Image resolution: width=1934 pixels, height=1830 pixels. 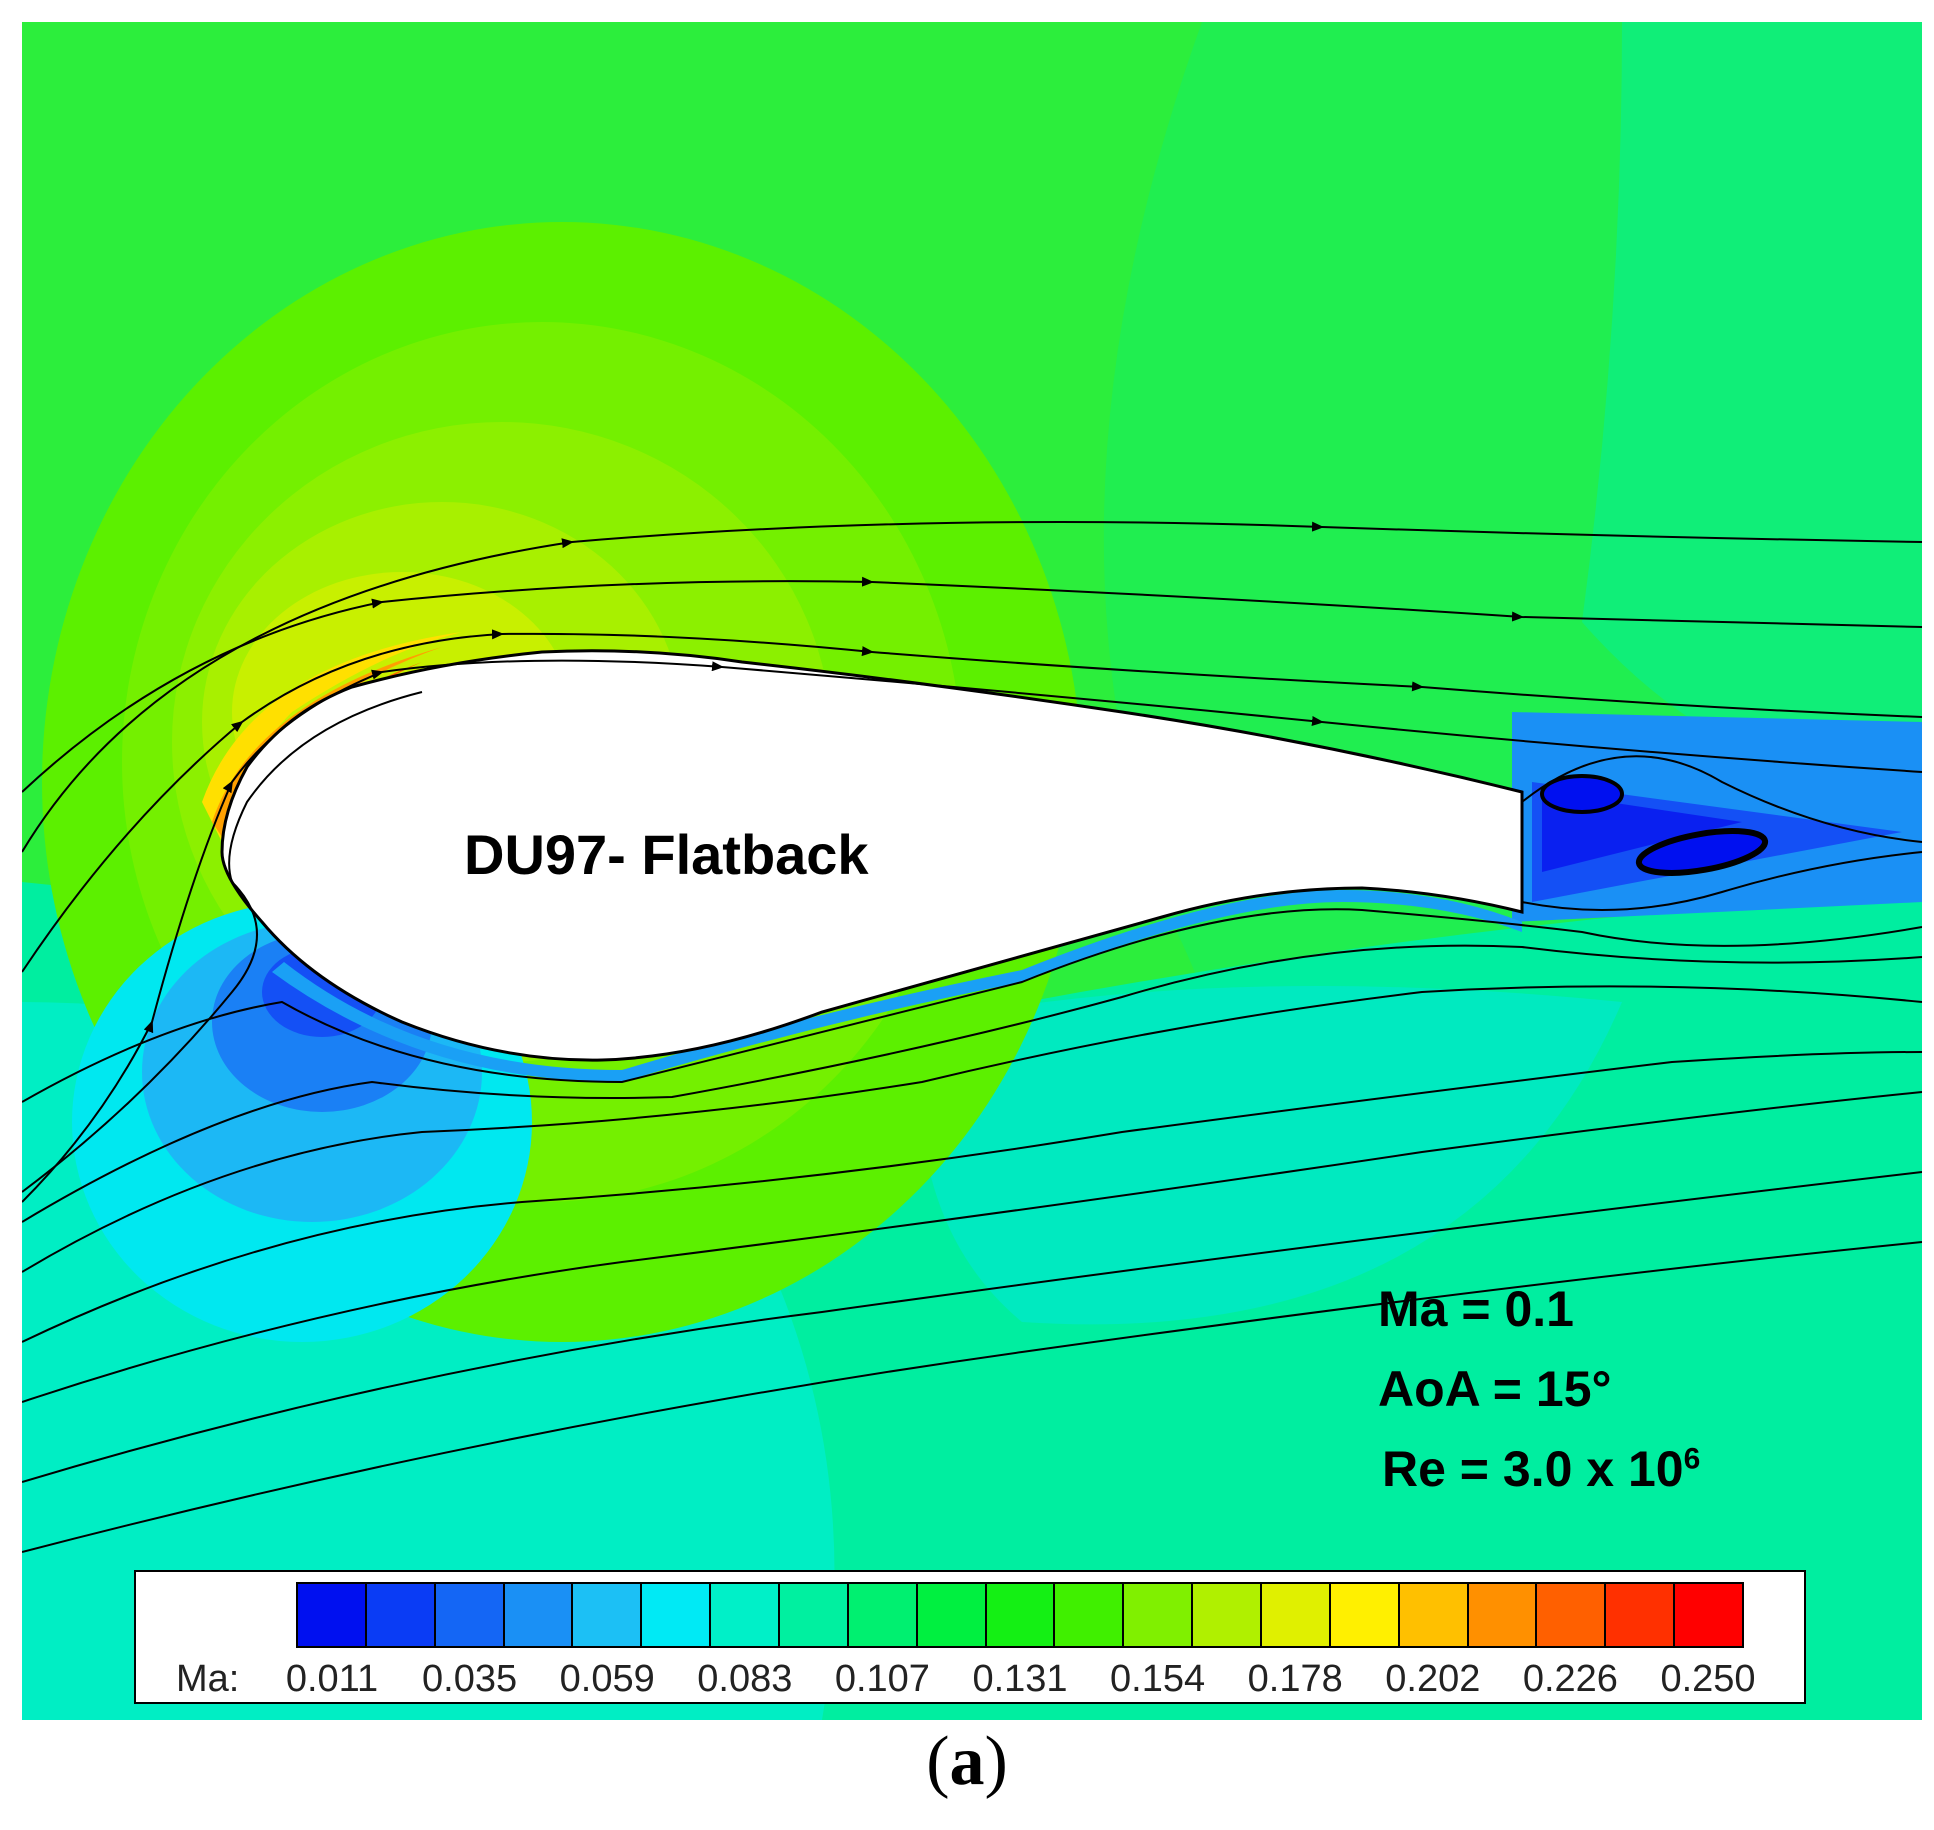 I want to click on downstream-field-region, so click(x=1752, y=412).